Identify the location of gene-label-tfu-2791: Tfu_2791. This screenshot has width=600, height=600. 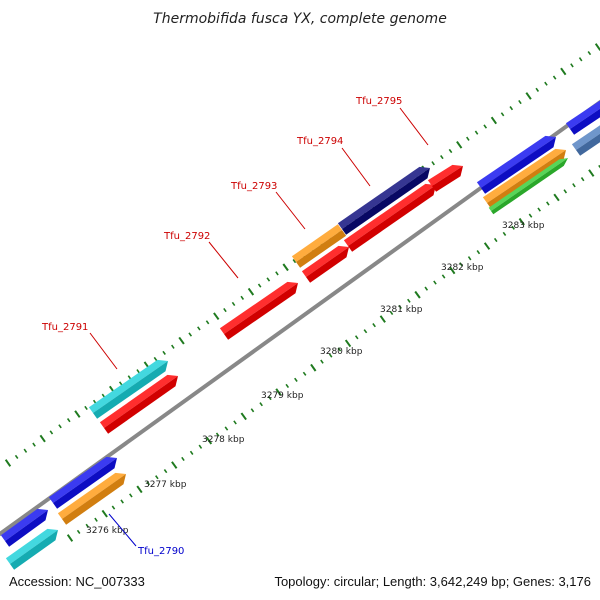
(79, 346).